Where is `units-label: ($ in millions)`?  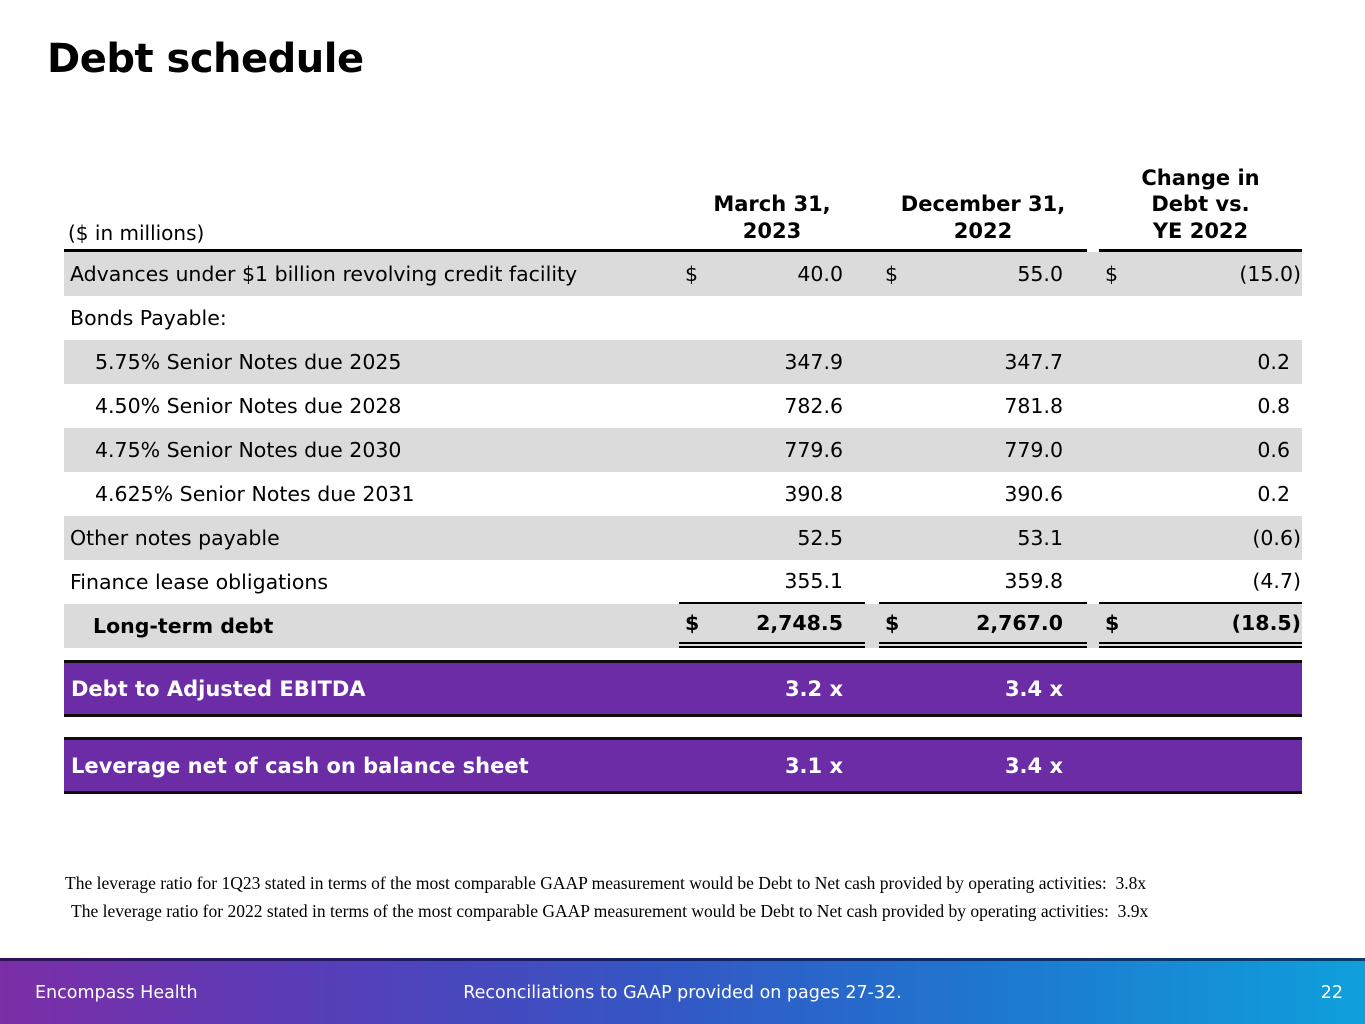 units-label: ($ in millions) is located at coordinates (371, 201).